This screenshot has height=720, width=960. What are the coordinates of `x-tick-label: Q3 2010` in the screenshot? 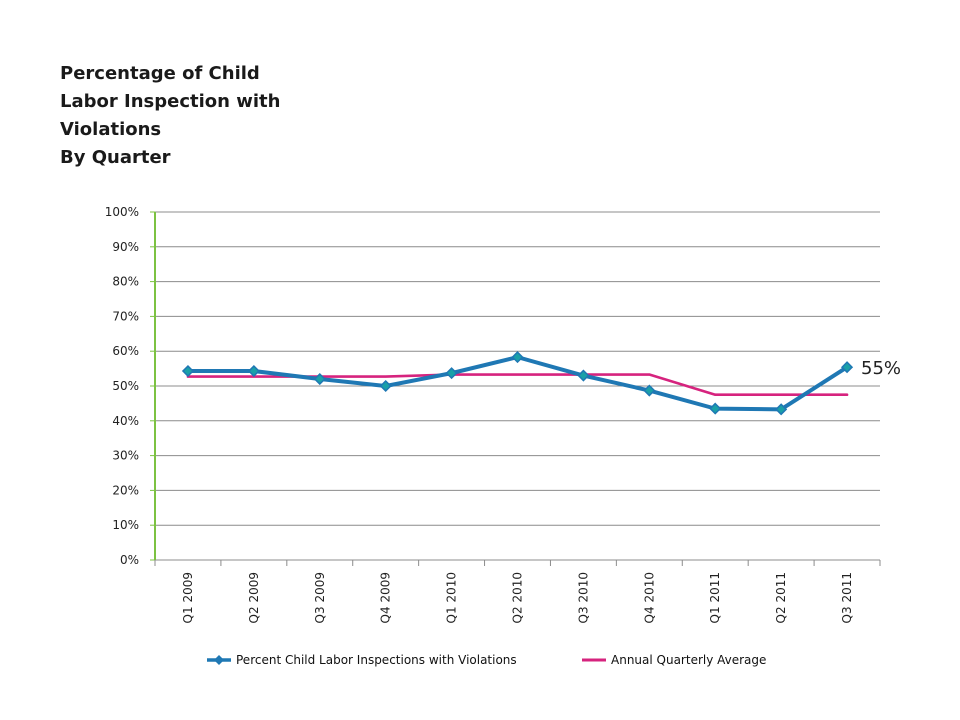 It's located at (583, 597).